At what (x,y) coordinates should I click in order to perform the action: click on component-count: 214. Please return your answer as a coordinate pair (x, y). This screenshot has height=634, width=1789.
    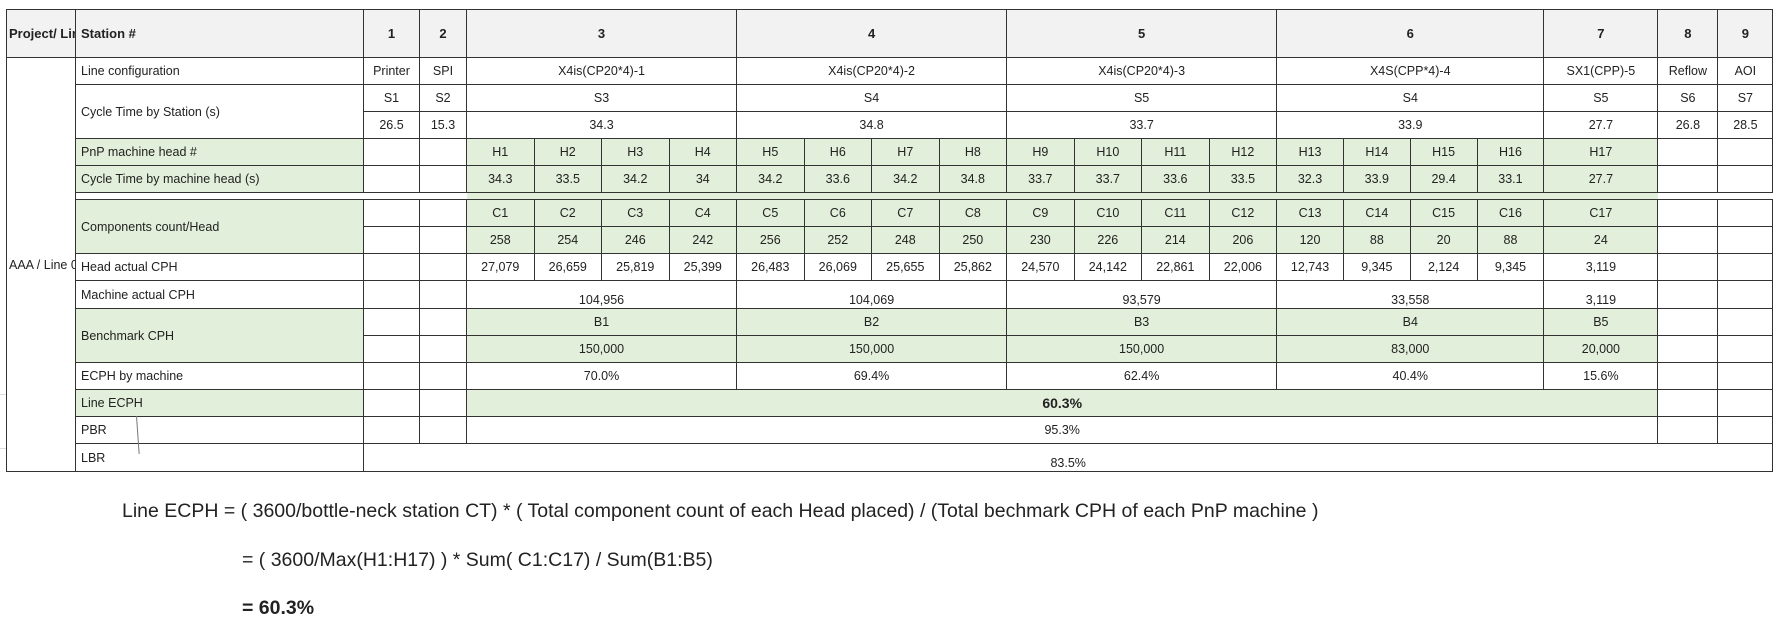
    Looking at the image, I should click on (1175, 240).